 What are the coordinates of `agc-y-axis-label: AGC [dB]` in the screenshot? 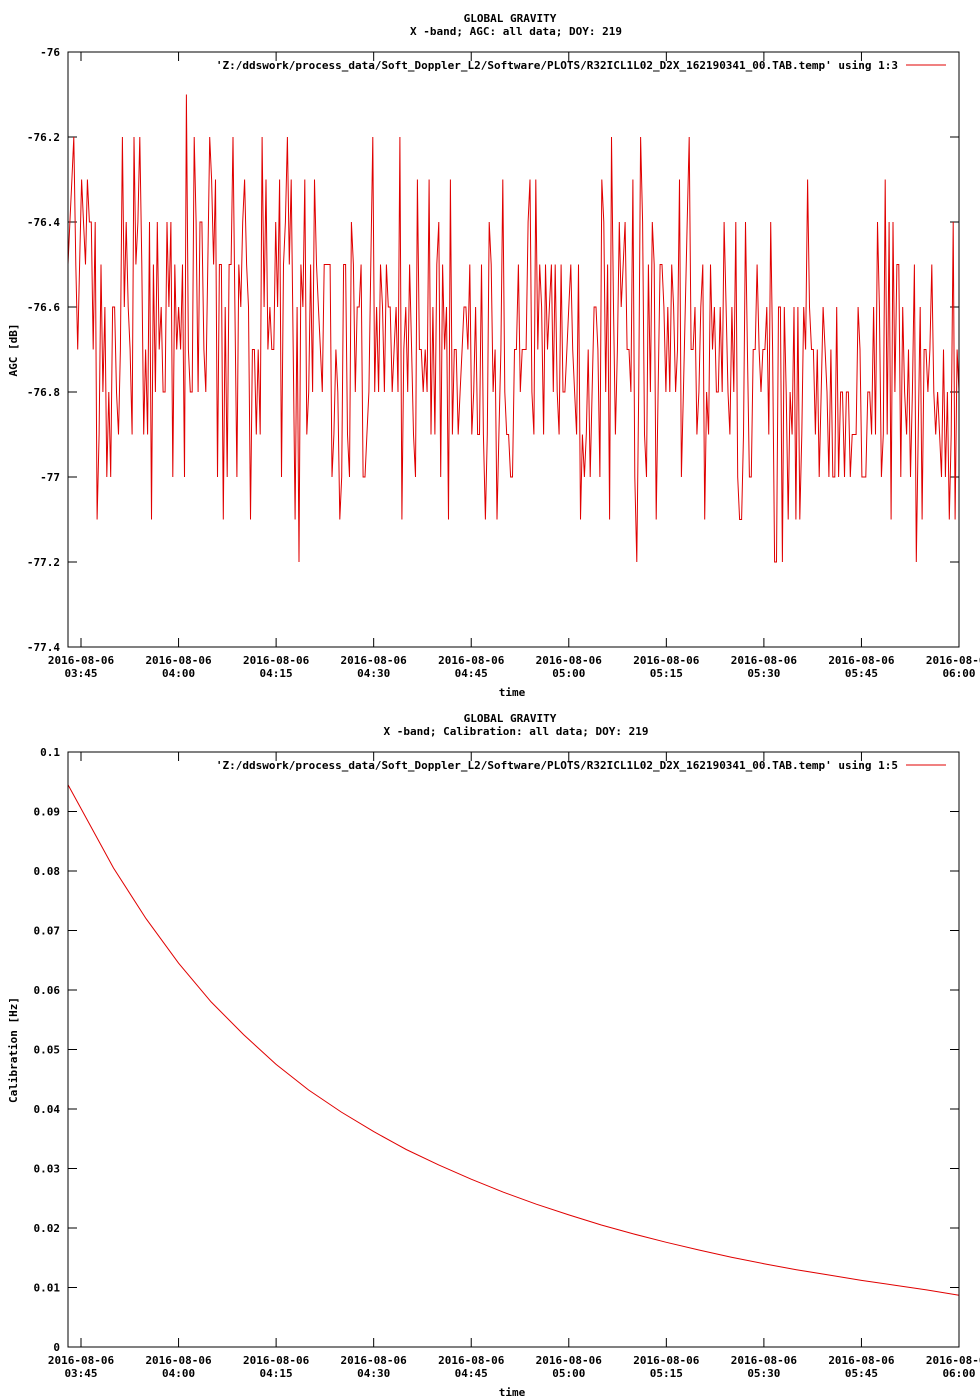 It's located at (13, 350).